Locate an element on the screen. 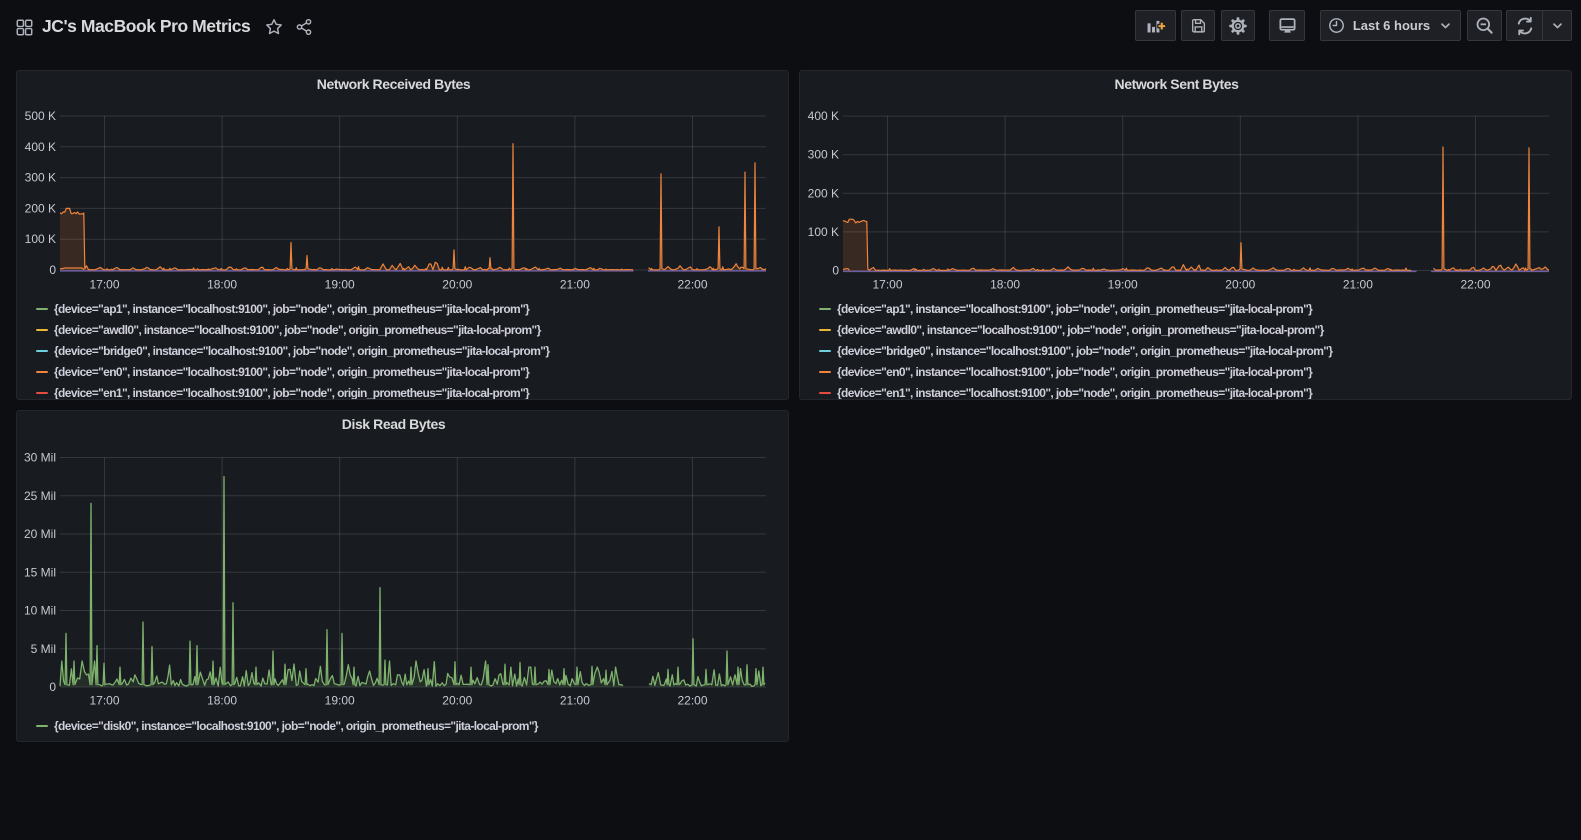 The height and width of the screenshot is (840, 1581). svg-text: 10 Mil is located at coordinates (40, 611).